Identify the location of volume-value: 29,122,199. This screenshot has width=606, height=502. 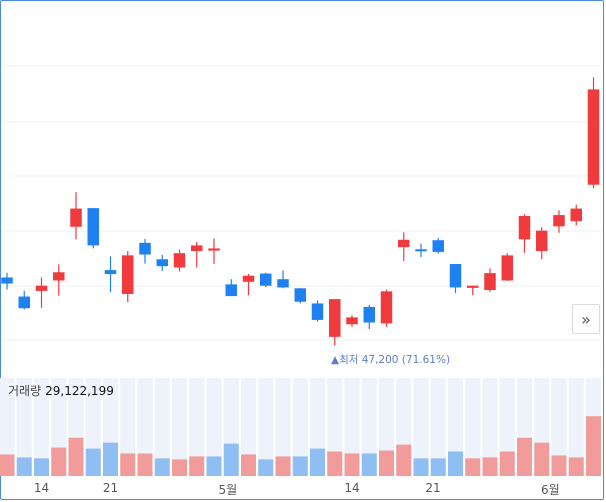
(79, 391).